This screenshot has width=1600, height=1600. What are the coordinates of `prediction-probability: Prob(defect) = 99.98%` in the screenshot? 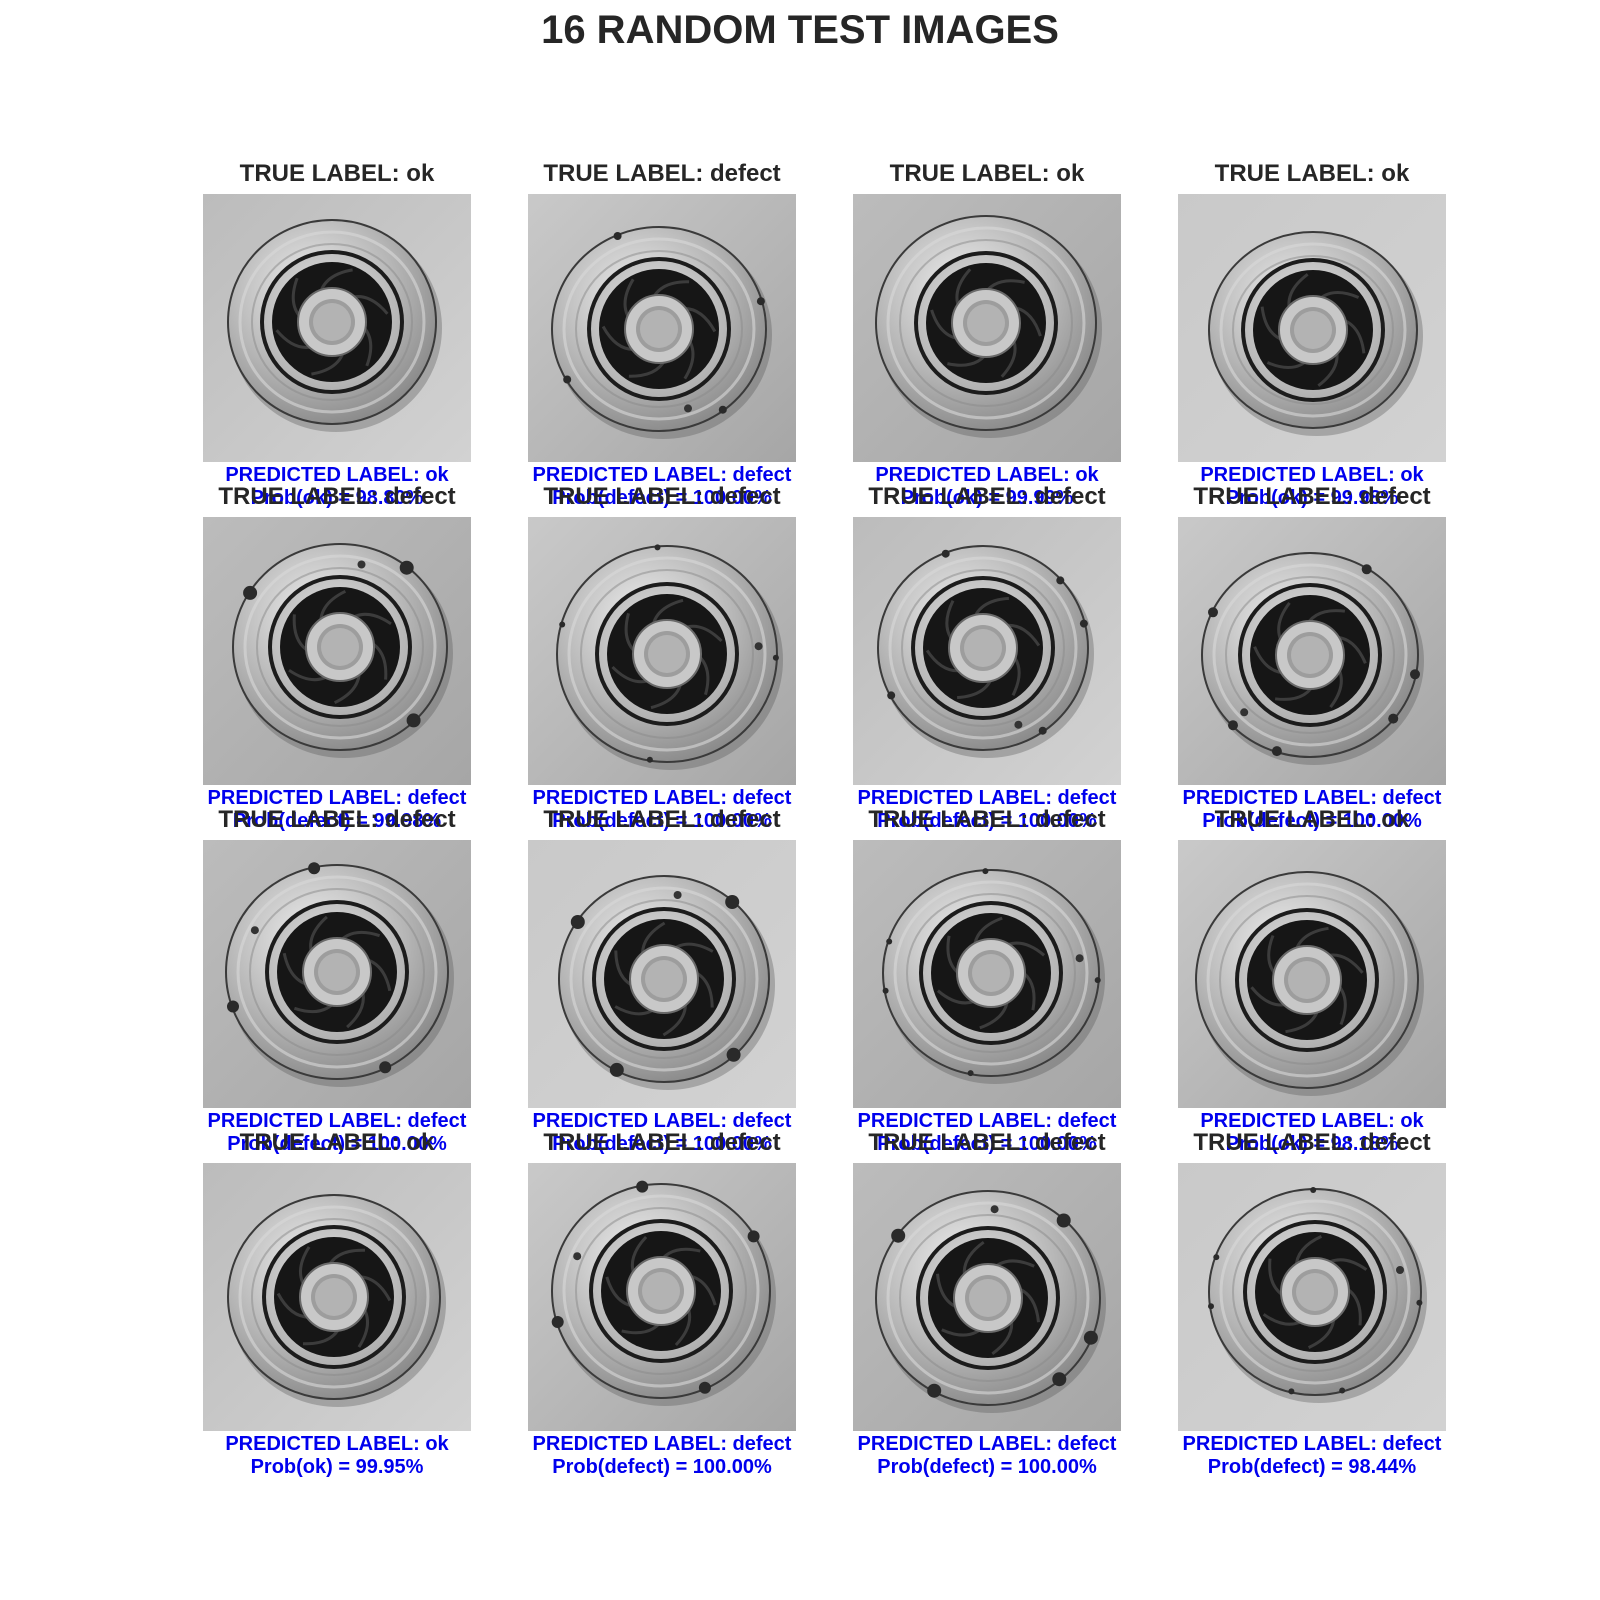 It's located at (337, 821).